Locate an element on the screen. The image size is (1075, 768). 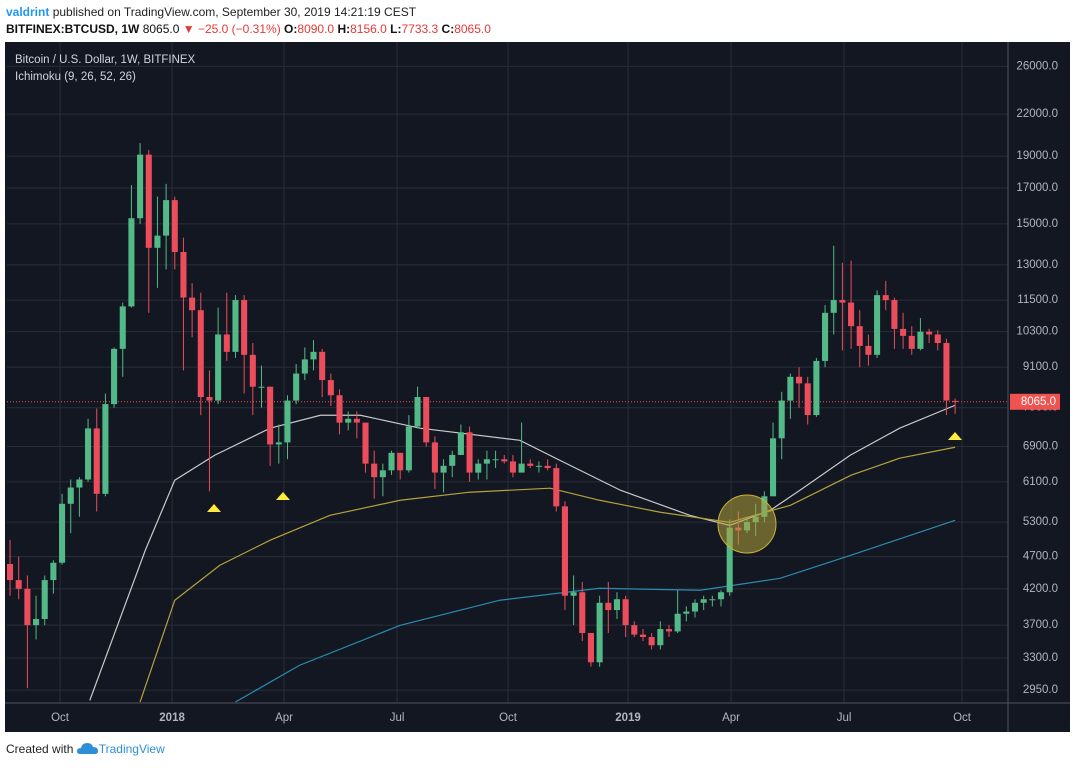
ohlc-value: 8065.0 is located at coordinates (472, 29).